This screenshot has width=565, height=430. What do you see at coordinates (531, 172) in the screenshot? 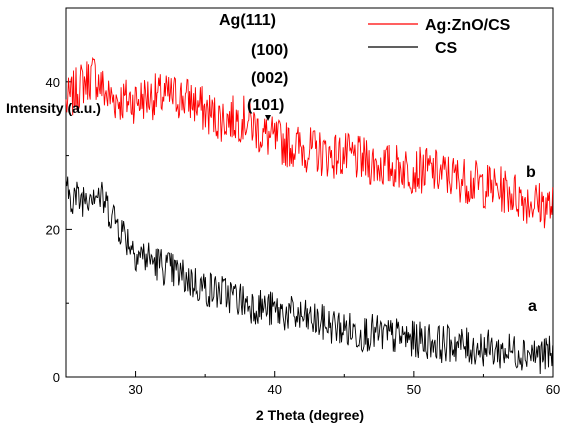
I see `curve-label-b: b` at bounding box center [531, 172].